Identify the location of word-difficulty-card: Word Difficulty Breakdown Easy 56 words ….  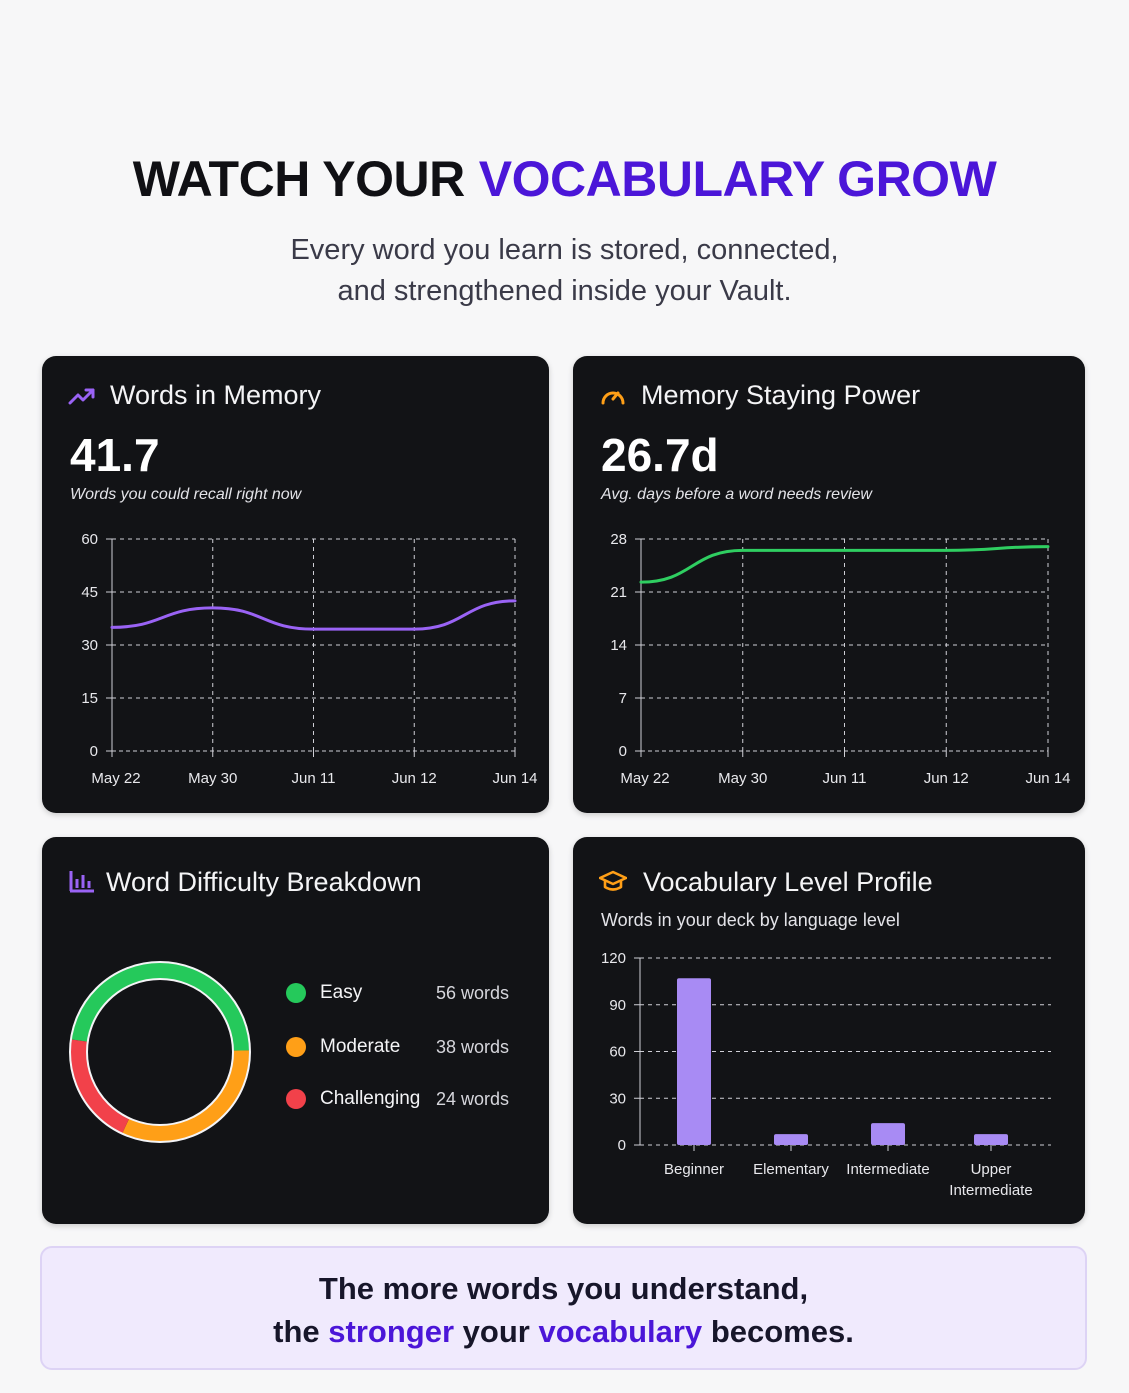
(295, 1030).